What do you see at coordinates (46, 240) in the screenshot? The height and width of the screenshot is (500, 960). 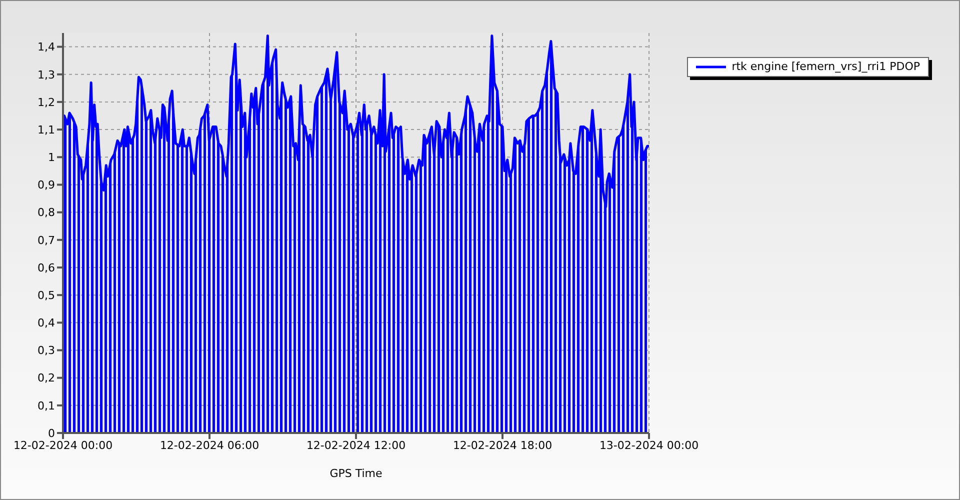 I see `y-tick-label: 0,7` at bounding box center [46, 240].